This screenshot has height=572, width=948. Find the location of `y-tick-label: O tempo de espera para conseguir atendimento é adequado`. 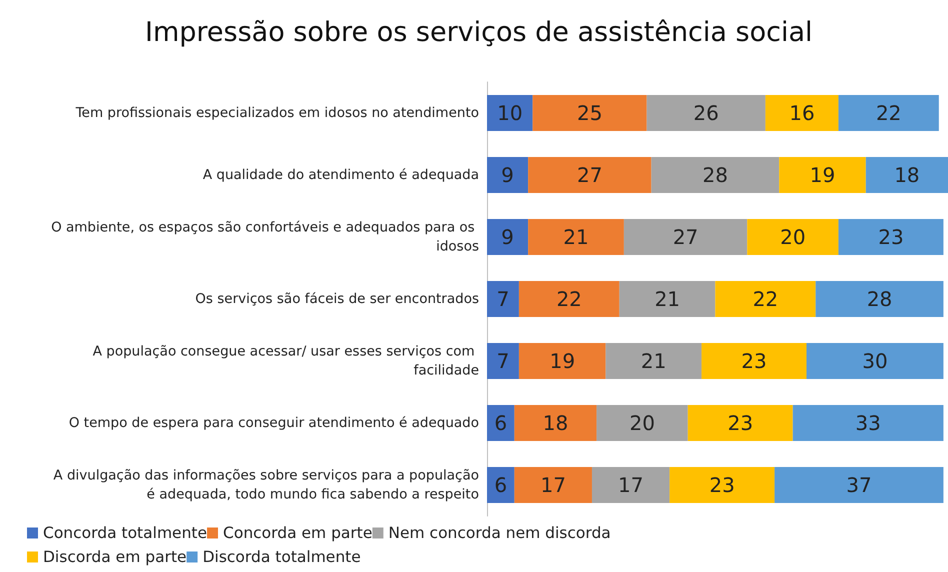

y-tick-label: O tempo de espera para conseguir atendimento é adequado is located at coordinates (273, 423).